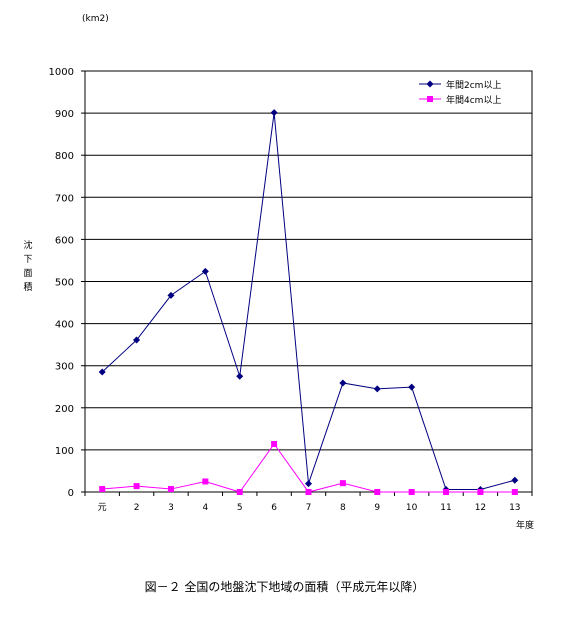  I want to click on x-tick-label: 7, so click(309, 508).